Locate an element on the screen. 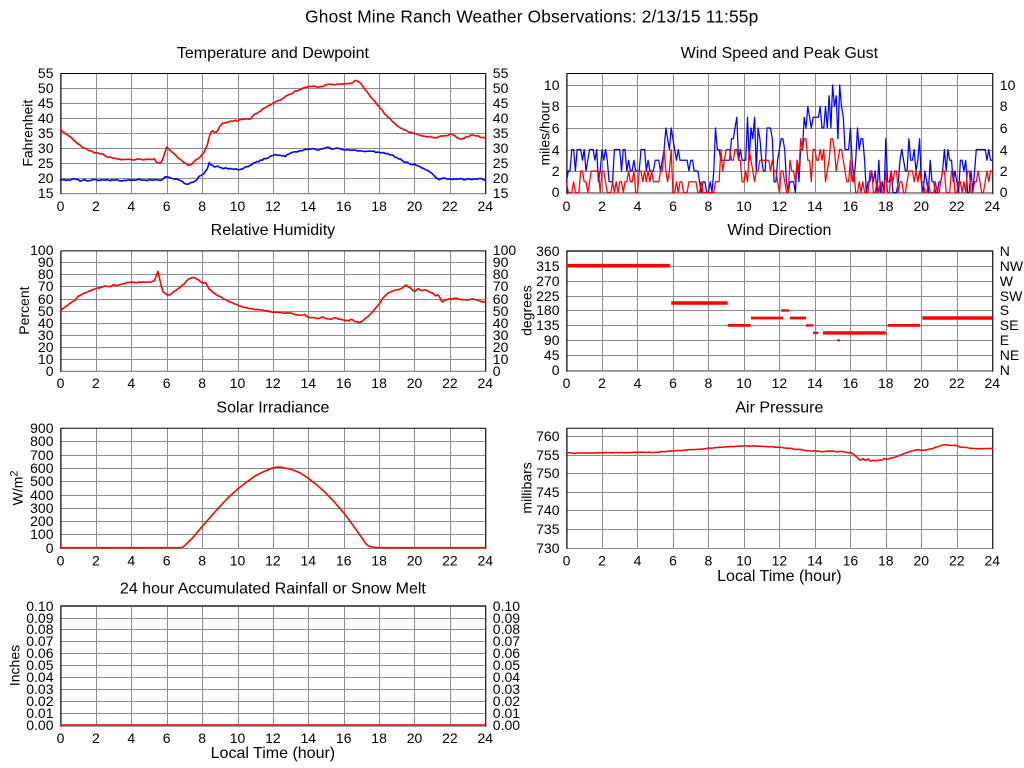 The height and width of the screenshot is (768, 1024). svg-text: 30 is located at coordinates (46, 335).